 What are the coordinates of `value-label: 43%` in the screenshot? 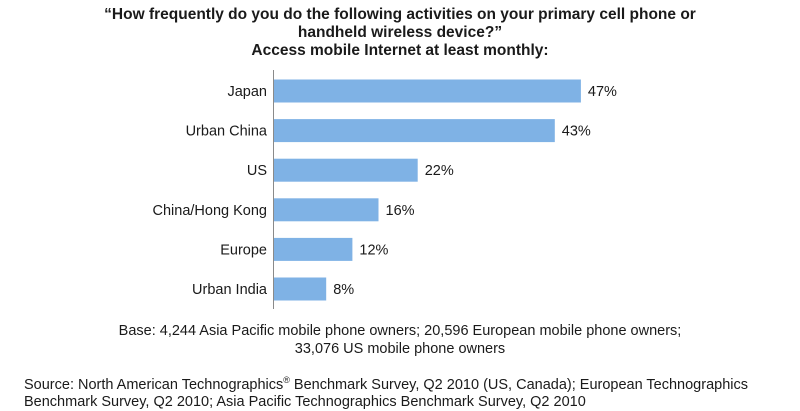 It's located at (576, 132).